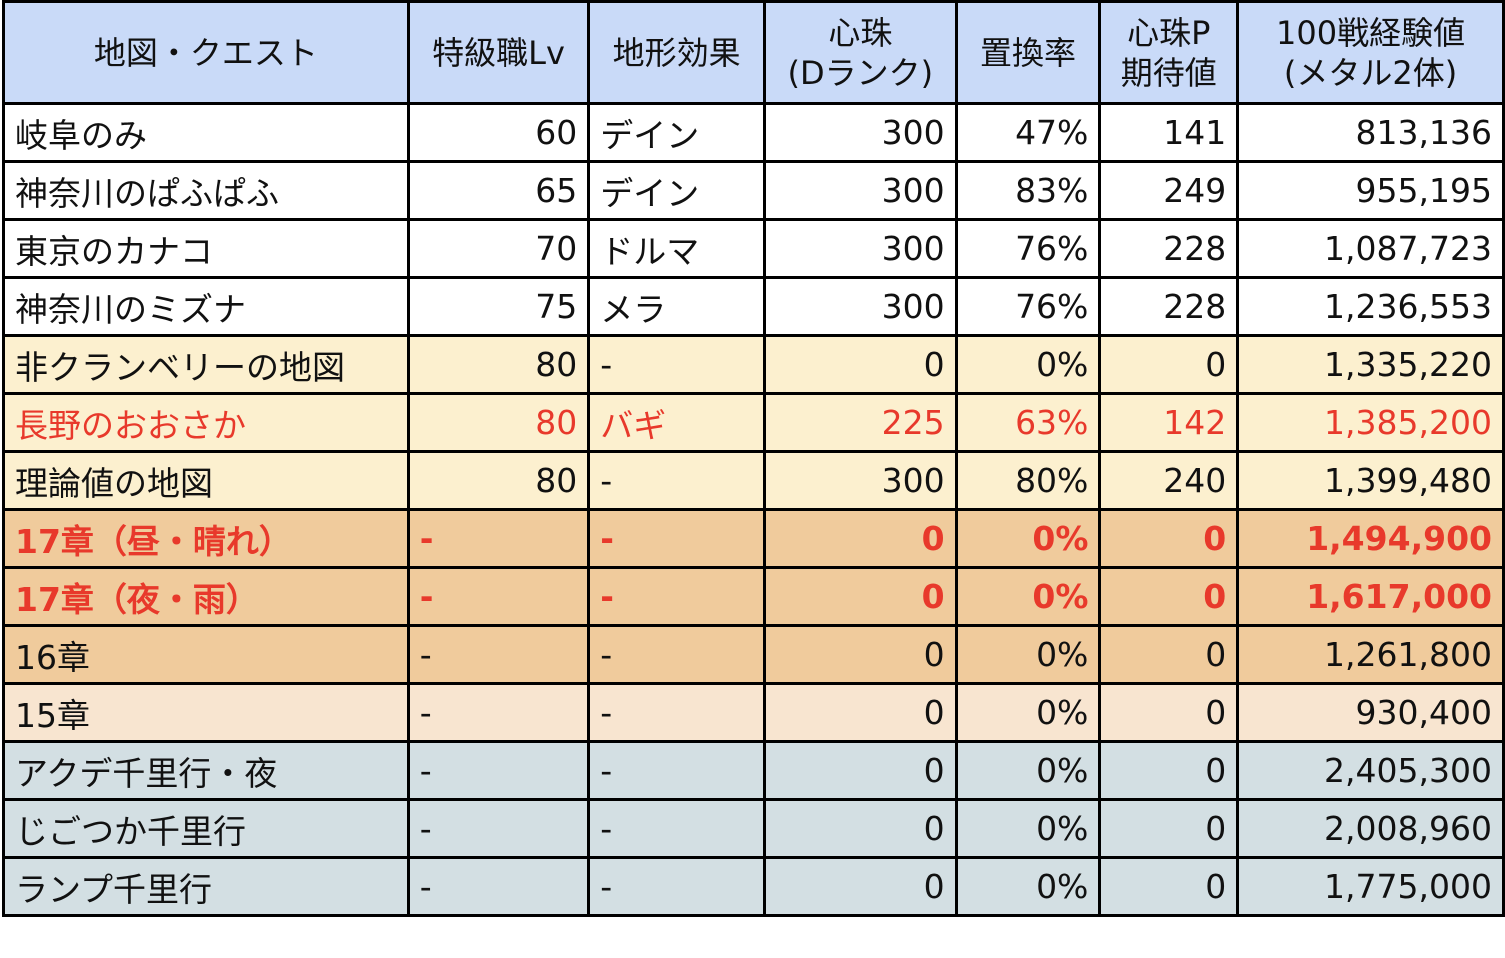 Image resolution: width=1505 pixels, height=958 pixels. Describe the element at coordinates (1169, 52) in the screenshot. I see `header-heart-points: 心珠P 期待値` at that location.